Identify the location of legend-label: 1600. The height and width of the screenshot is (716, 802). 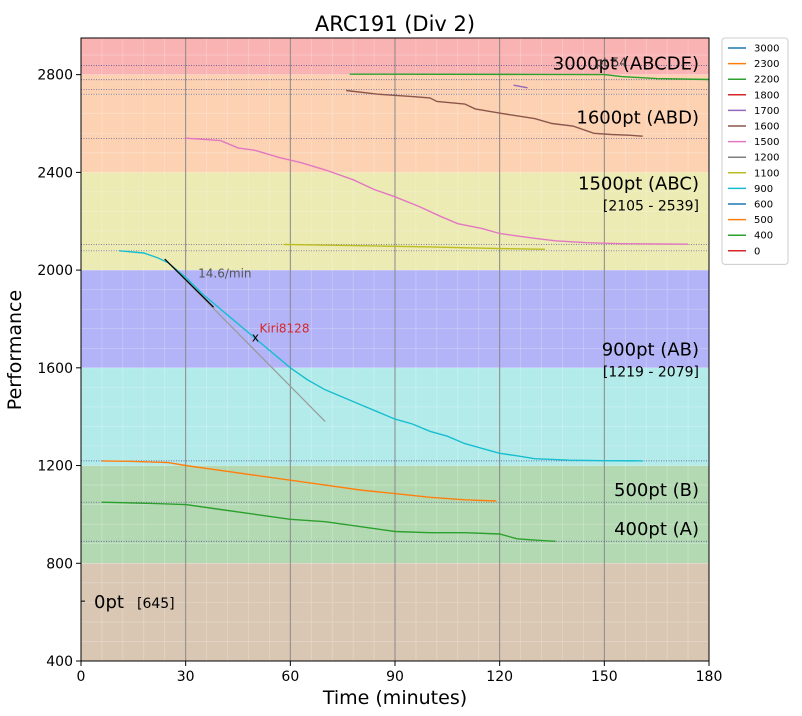
(766, 127).